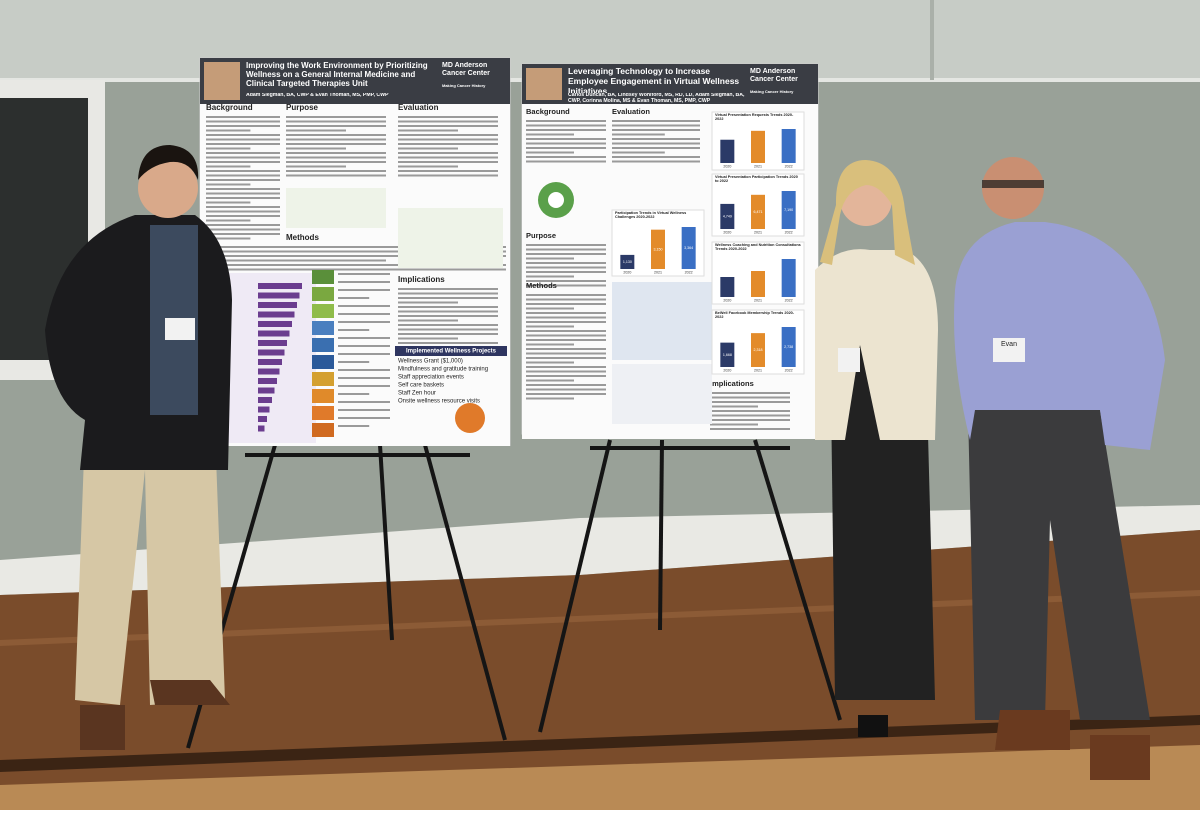  I want to click on bar-value-label: 2,318, so click(758, 350).